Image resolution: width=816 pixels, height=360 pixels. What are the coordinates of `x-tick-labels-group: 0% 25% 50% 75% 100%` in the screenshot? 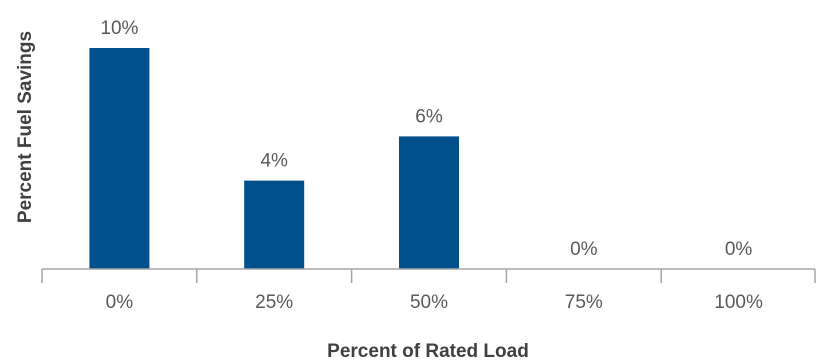 It's located at (434, 302).